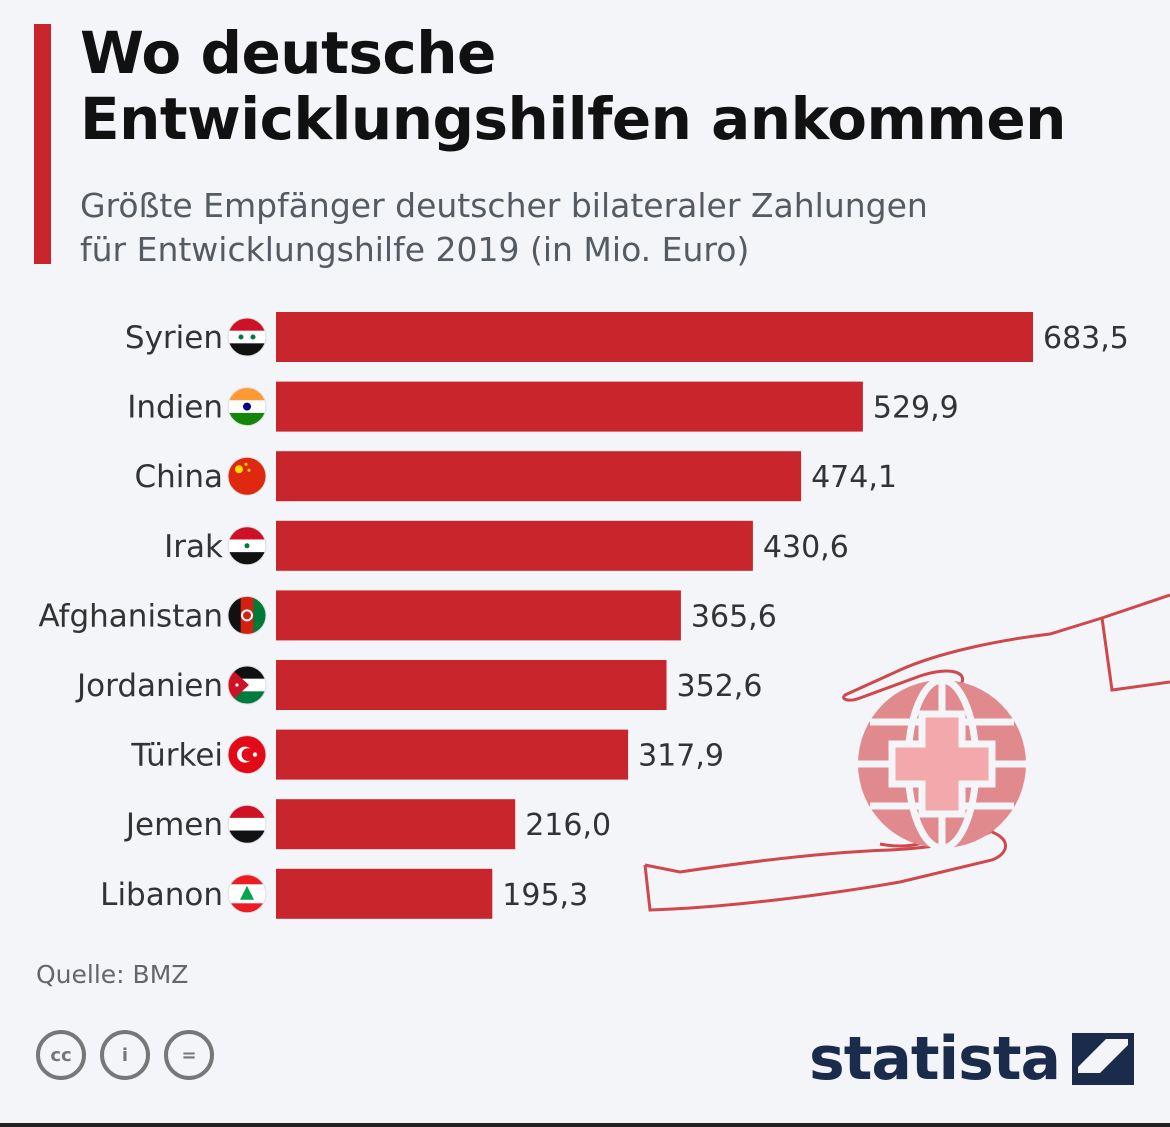 The width and height of the screenshot is (1170, 1127). What do you see at coordinates (854, 477) in the screenshot?
I see `value-label: 474,1` at bounding box center [854, 477].